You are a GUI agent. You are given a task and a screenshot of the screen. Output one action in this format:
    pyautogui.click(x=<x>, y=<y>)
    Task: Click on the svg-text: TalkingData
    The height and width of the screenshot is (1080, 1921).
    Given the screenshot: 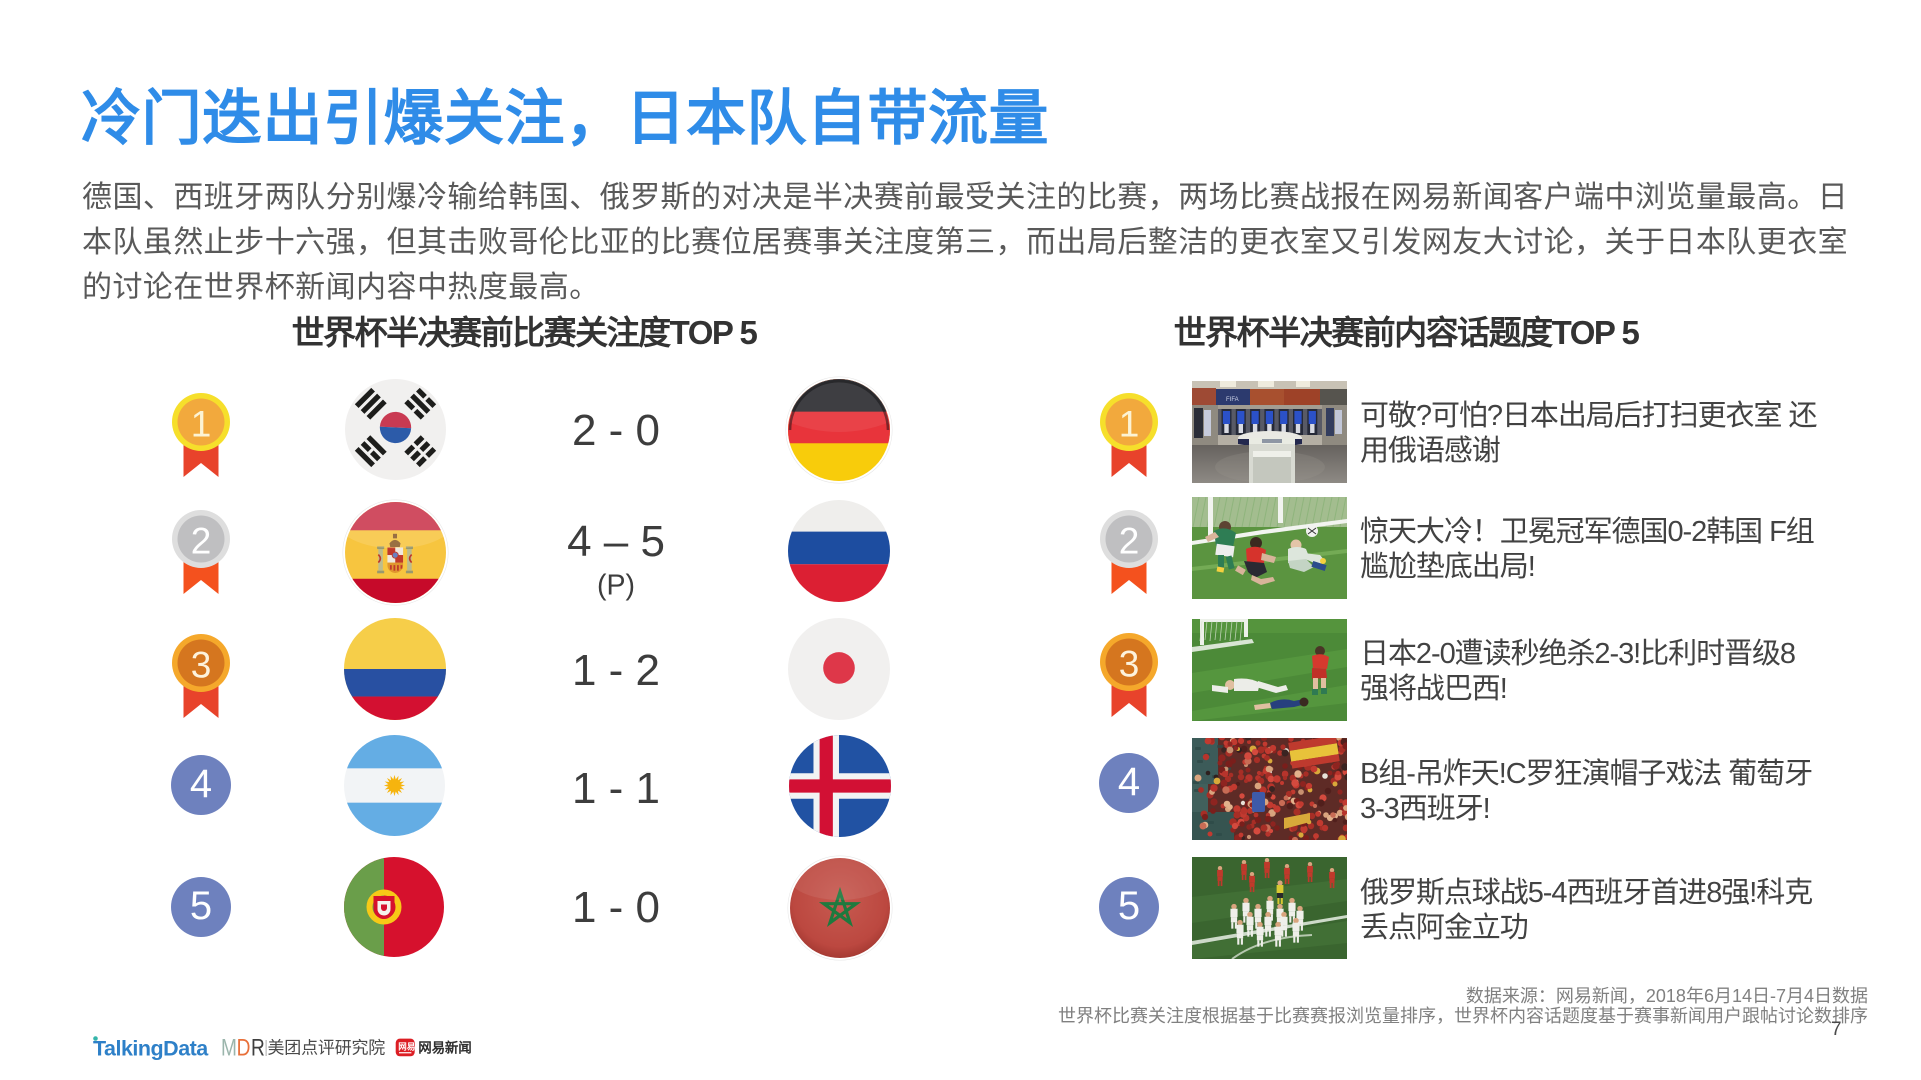 What is the action you would take?
    pyautogui.click(x=151, y=1049)
    